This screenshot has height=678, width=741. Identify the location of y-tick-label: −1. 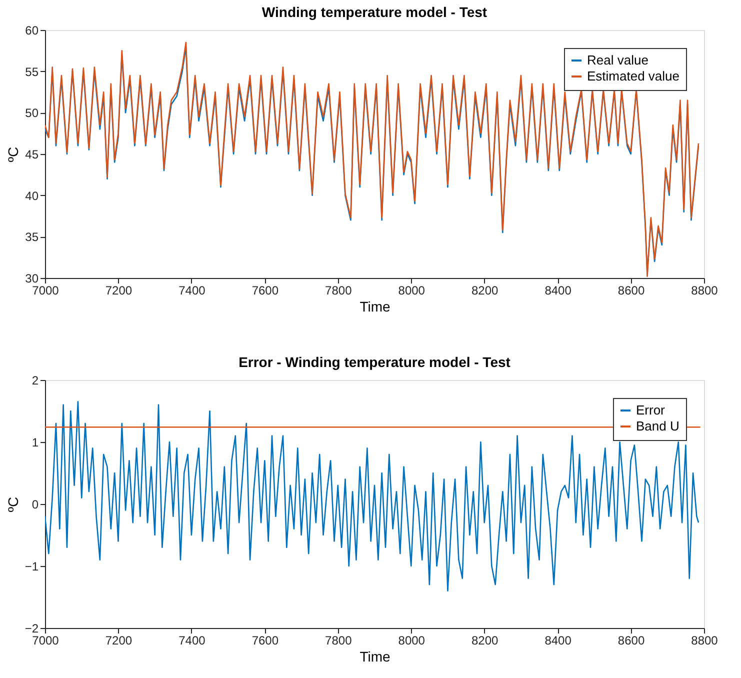
(31, 567).